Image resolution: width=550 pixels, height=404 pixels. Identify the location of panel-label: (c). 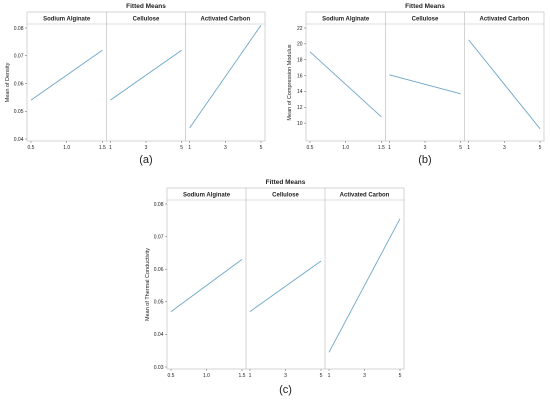
(285, 390).